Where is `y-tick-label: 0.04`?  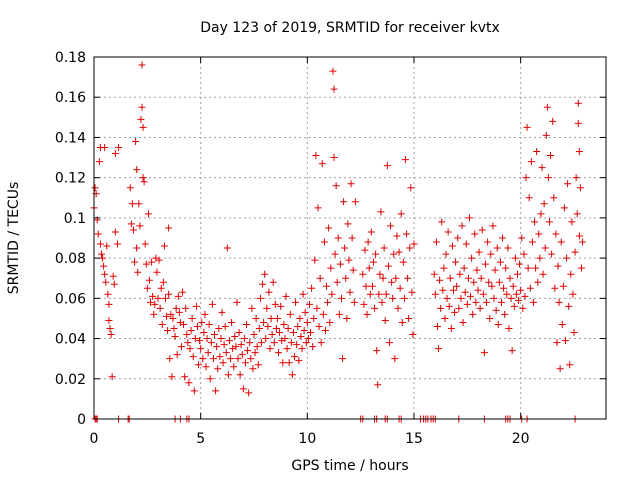 y-tick-label: 0.04 is located at coordinates (70, 340).